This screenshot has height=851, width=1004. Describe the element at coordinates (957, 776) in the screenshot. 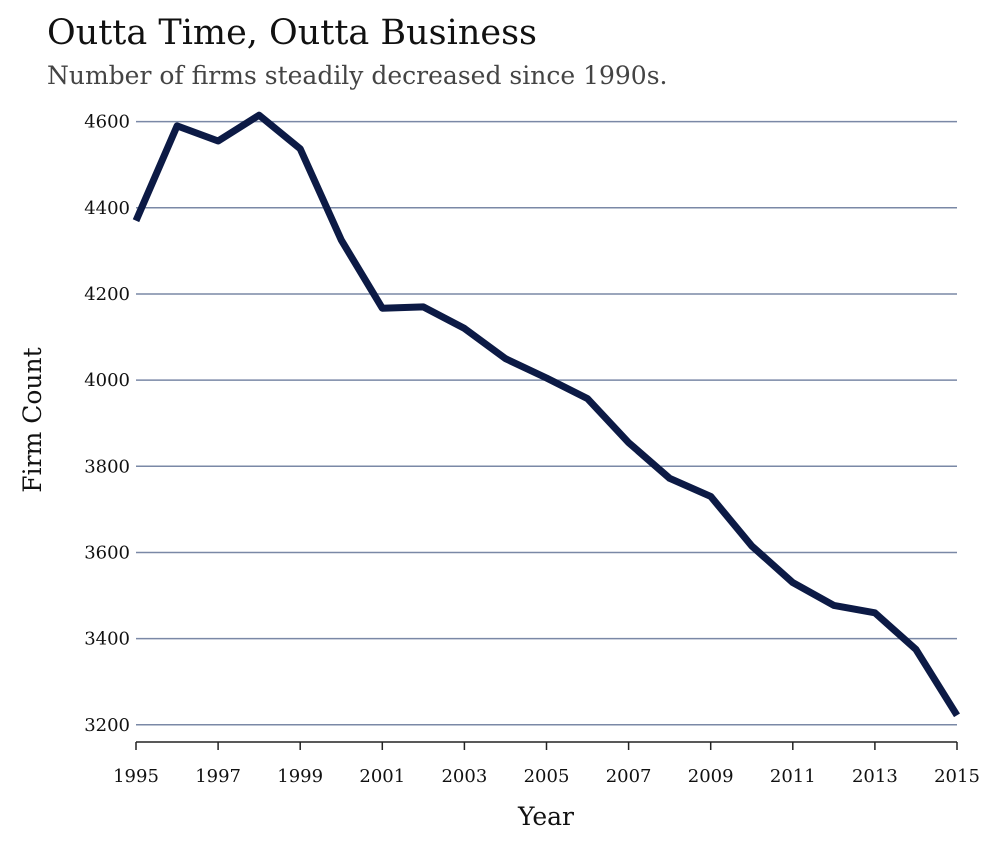

I see `x-tick-label: 2015` at that location.